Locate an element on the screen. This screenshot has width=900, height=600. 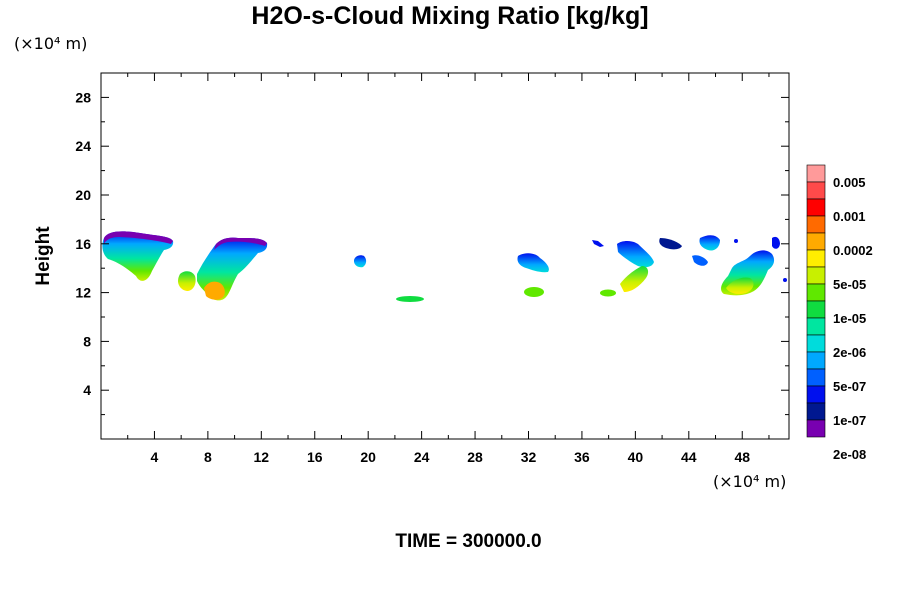
x-tick-label: 36 is located at coordinates (582, 457).